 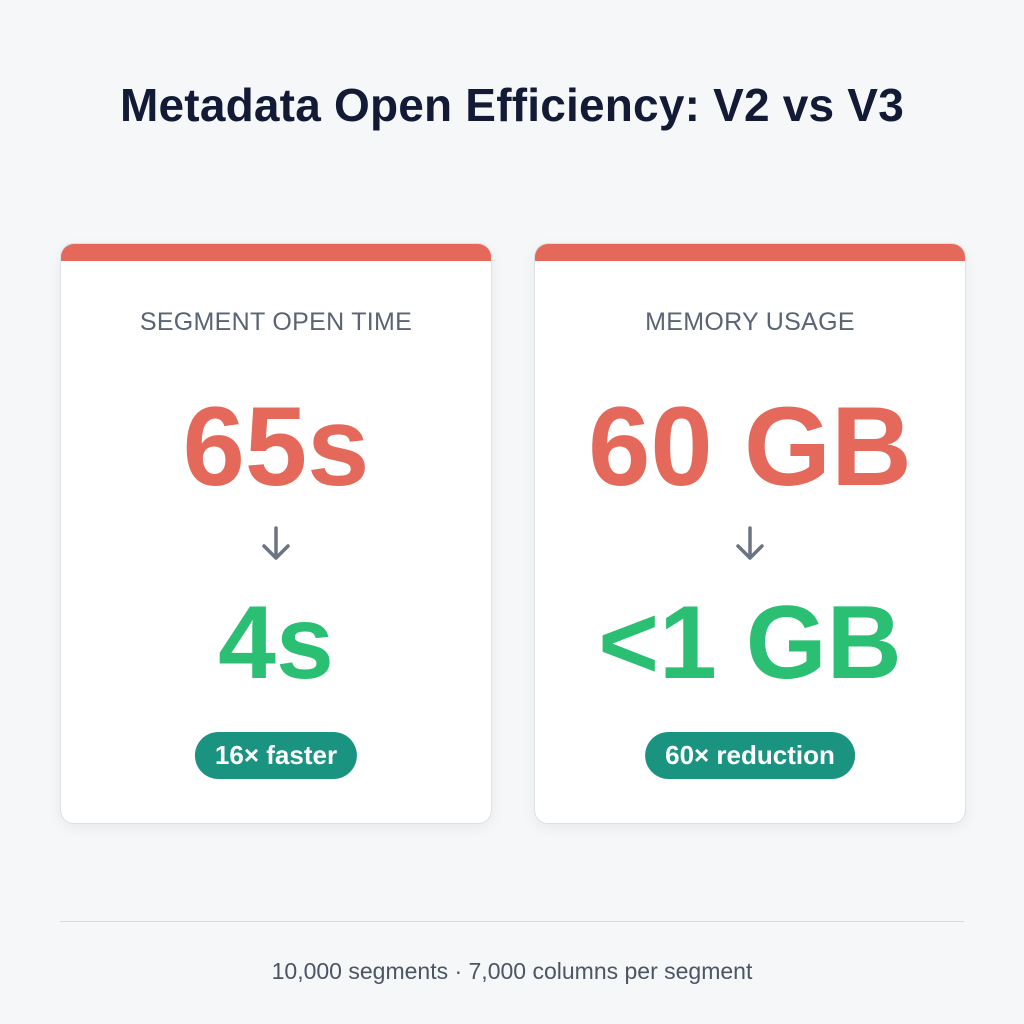 I want to click on before-value: 60 GB, so click(x=750, y=446).